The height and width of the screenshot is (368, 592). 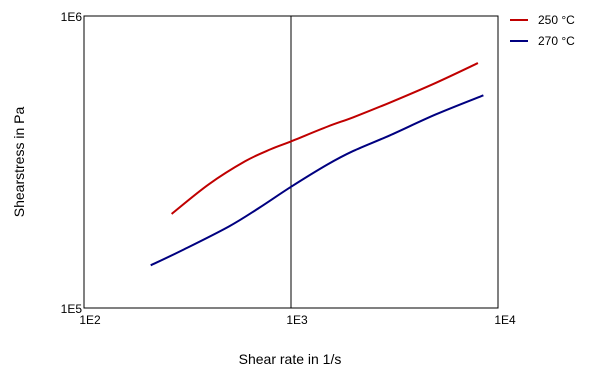 What do you see at coordinates (90, 320) in the screenshot?
I see `x-tick-label-1e2: 1E2` at bounding box center [90, 320].